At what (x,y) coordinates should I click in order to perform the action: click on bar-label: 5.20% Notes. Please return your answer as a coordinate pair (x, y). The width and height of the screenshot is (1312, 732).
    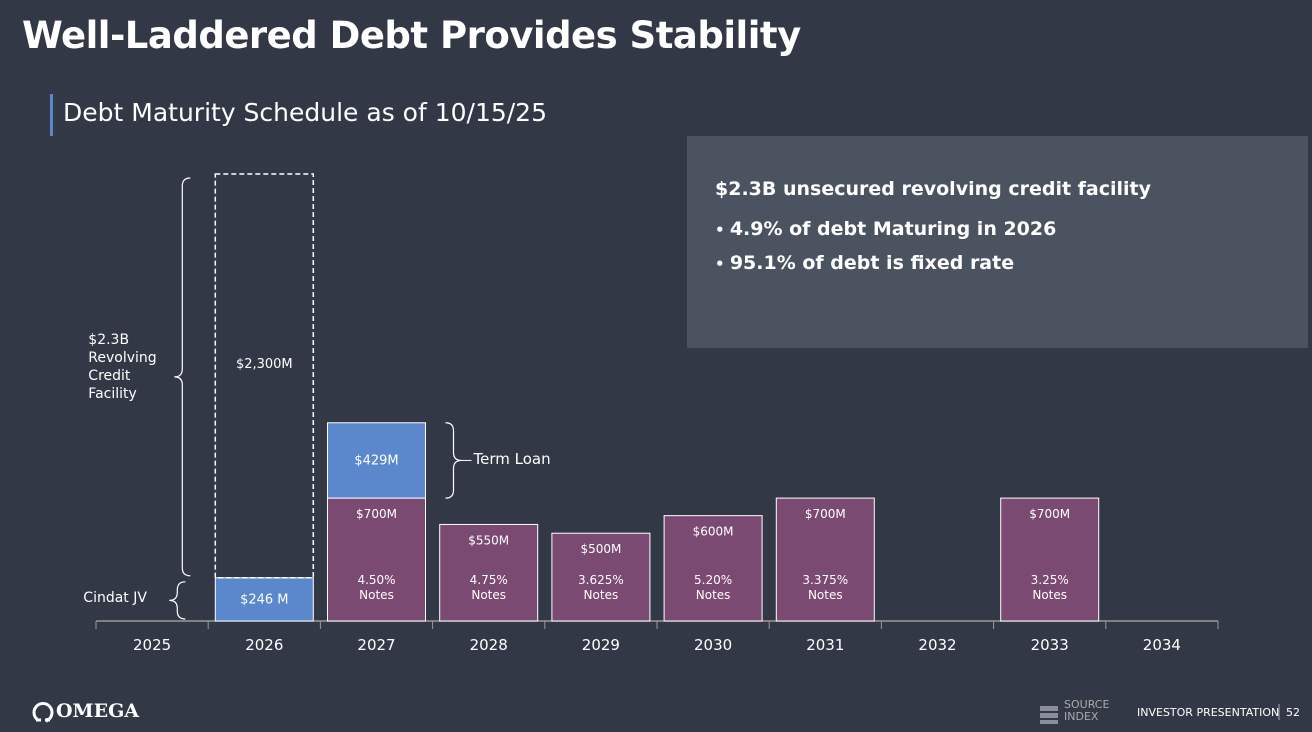
    Looking at the image, I should click on (713, 587).